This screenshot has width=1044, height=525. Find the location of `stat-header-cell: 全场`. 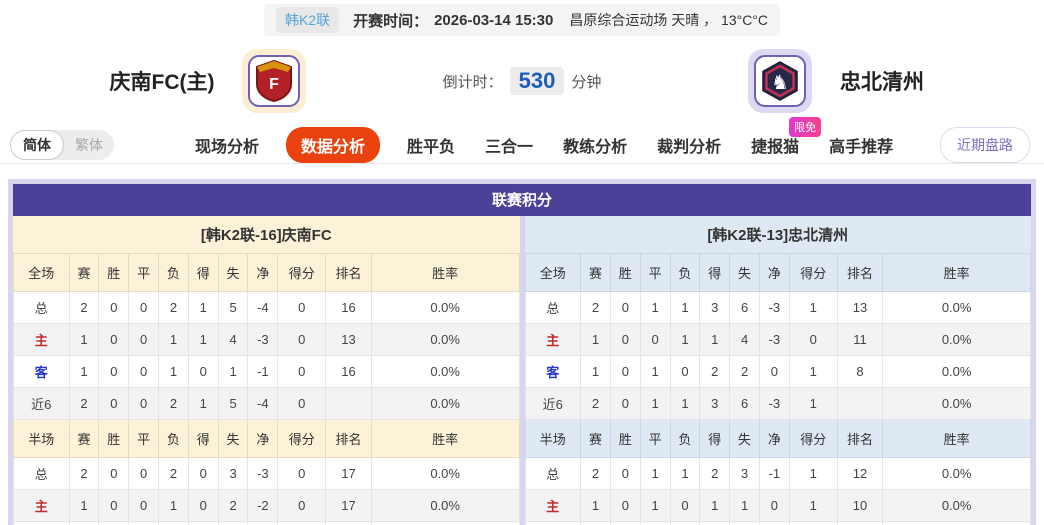

stat-header-cell: 全场 is located at coordinates (553, 272).